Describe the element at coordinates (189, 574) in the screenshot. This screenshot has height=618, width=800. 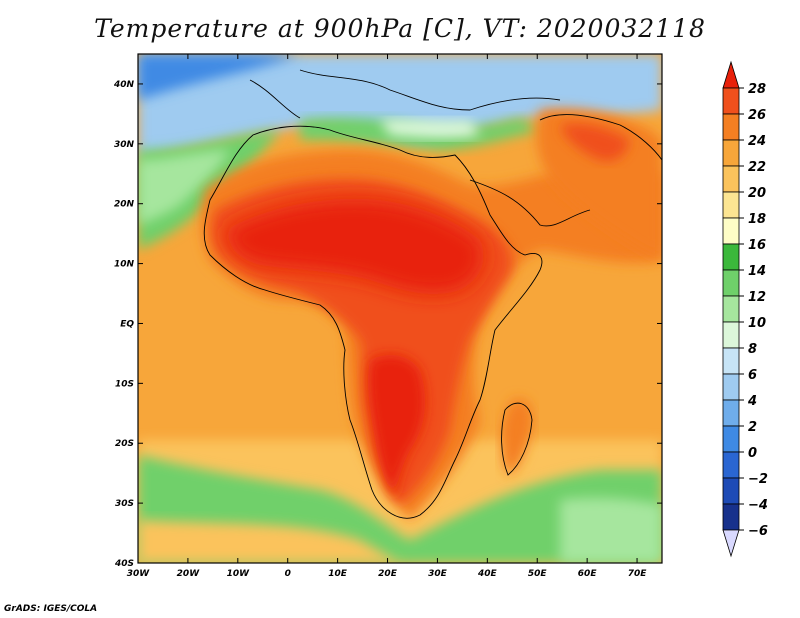
I see `lon-tick-label: 20W` at that location.